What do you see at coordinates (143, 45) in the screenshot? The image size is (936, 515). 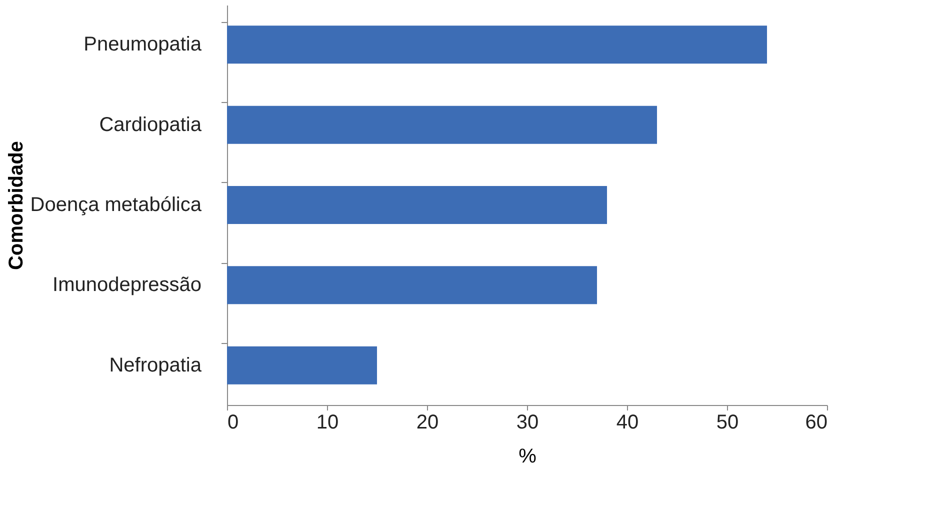 I see `y-tick-label: Pneumopatia` at bounding box center [143, 45].